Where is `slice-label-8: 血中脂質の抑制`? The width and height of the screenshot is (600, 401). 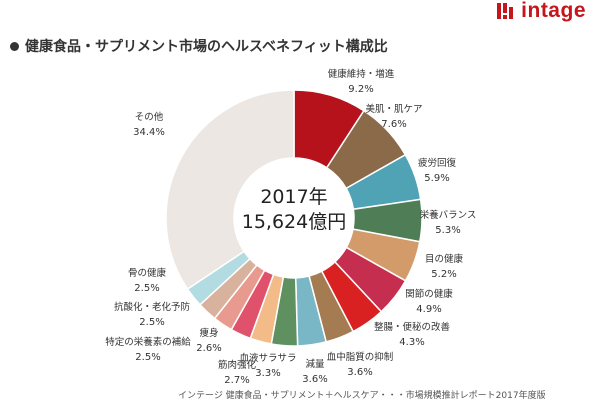
slice-label-8: 血中脂質の抑制 is located at coordinates (360, 357).